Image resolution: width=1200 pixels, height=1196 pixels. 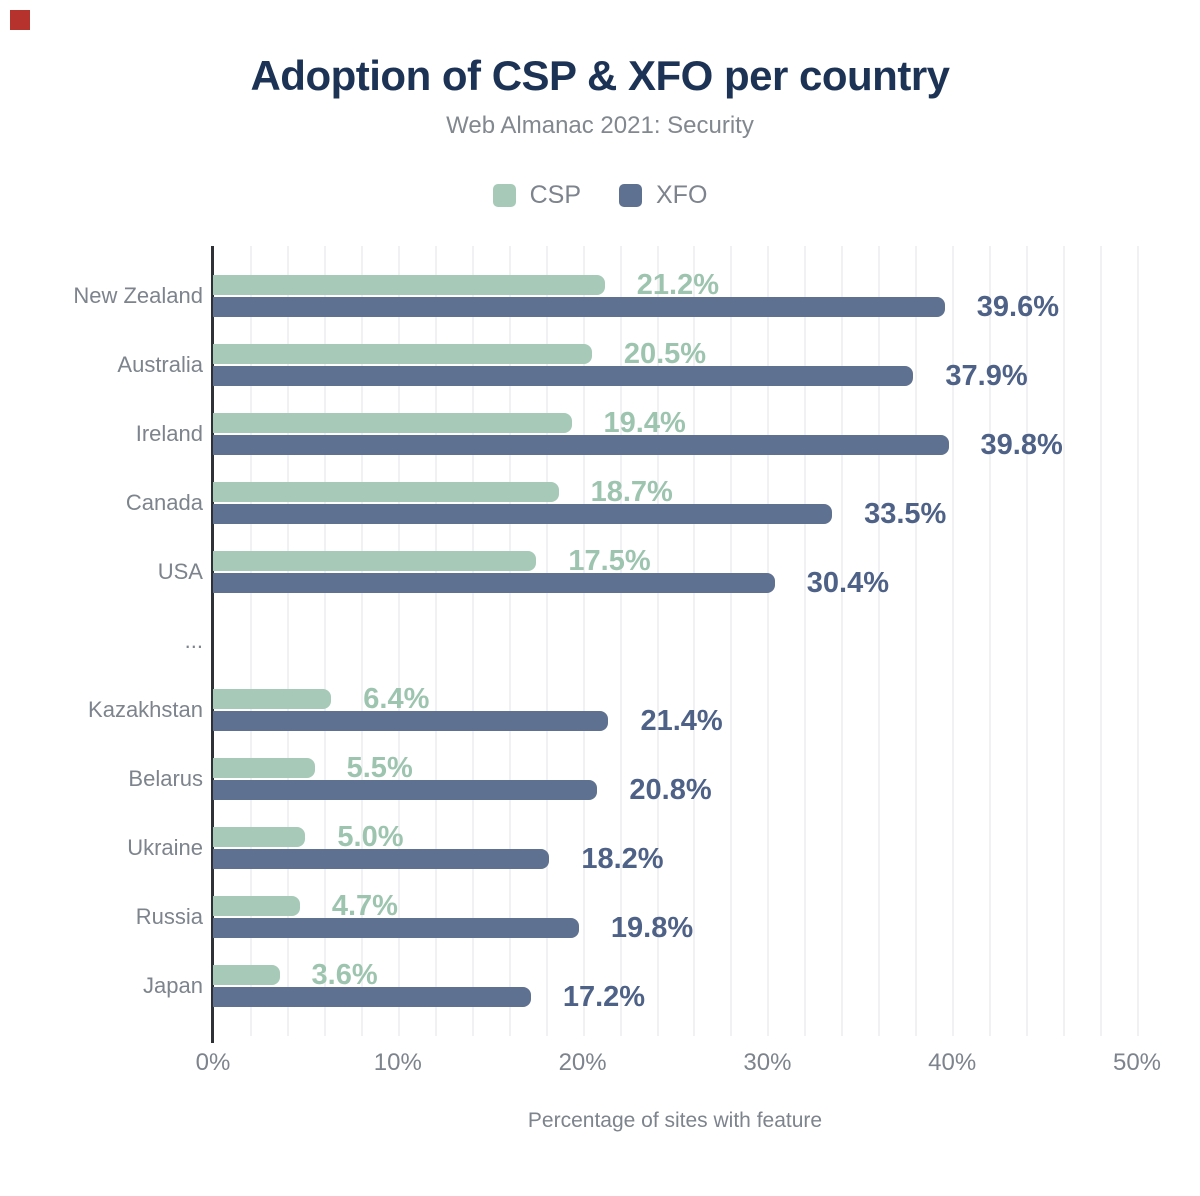 I want to click on bar-xfo-canada, so click(x=523, y=514).